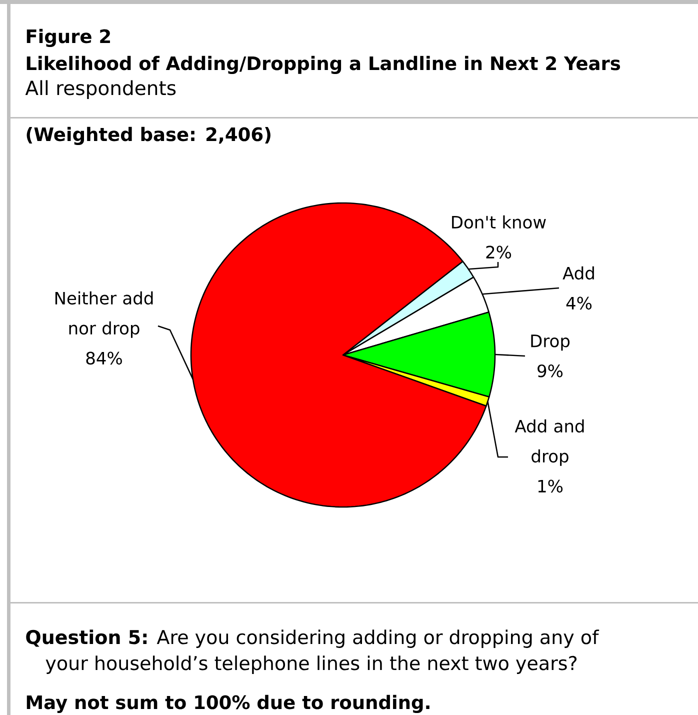 This screenshot has height=715, width=698. I want to click on chart-subtitle: All respondents, so click(100, 90).